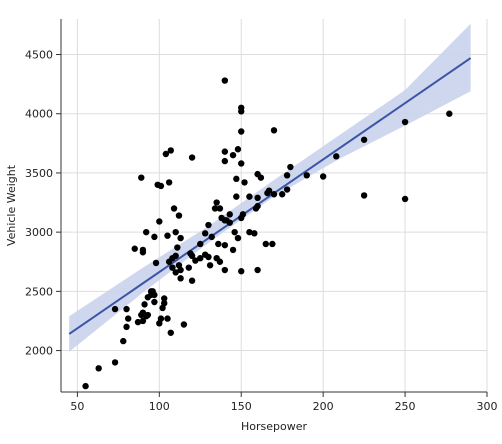 This screenshot has width=502, height=444. What do you see at coordinates (39, 173) in the screenshot?
I see `y-tick-label: 3500` at bounding box center [39, 173].